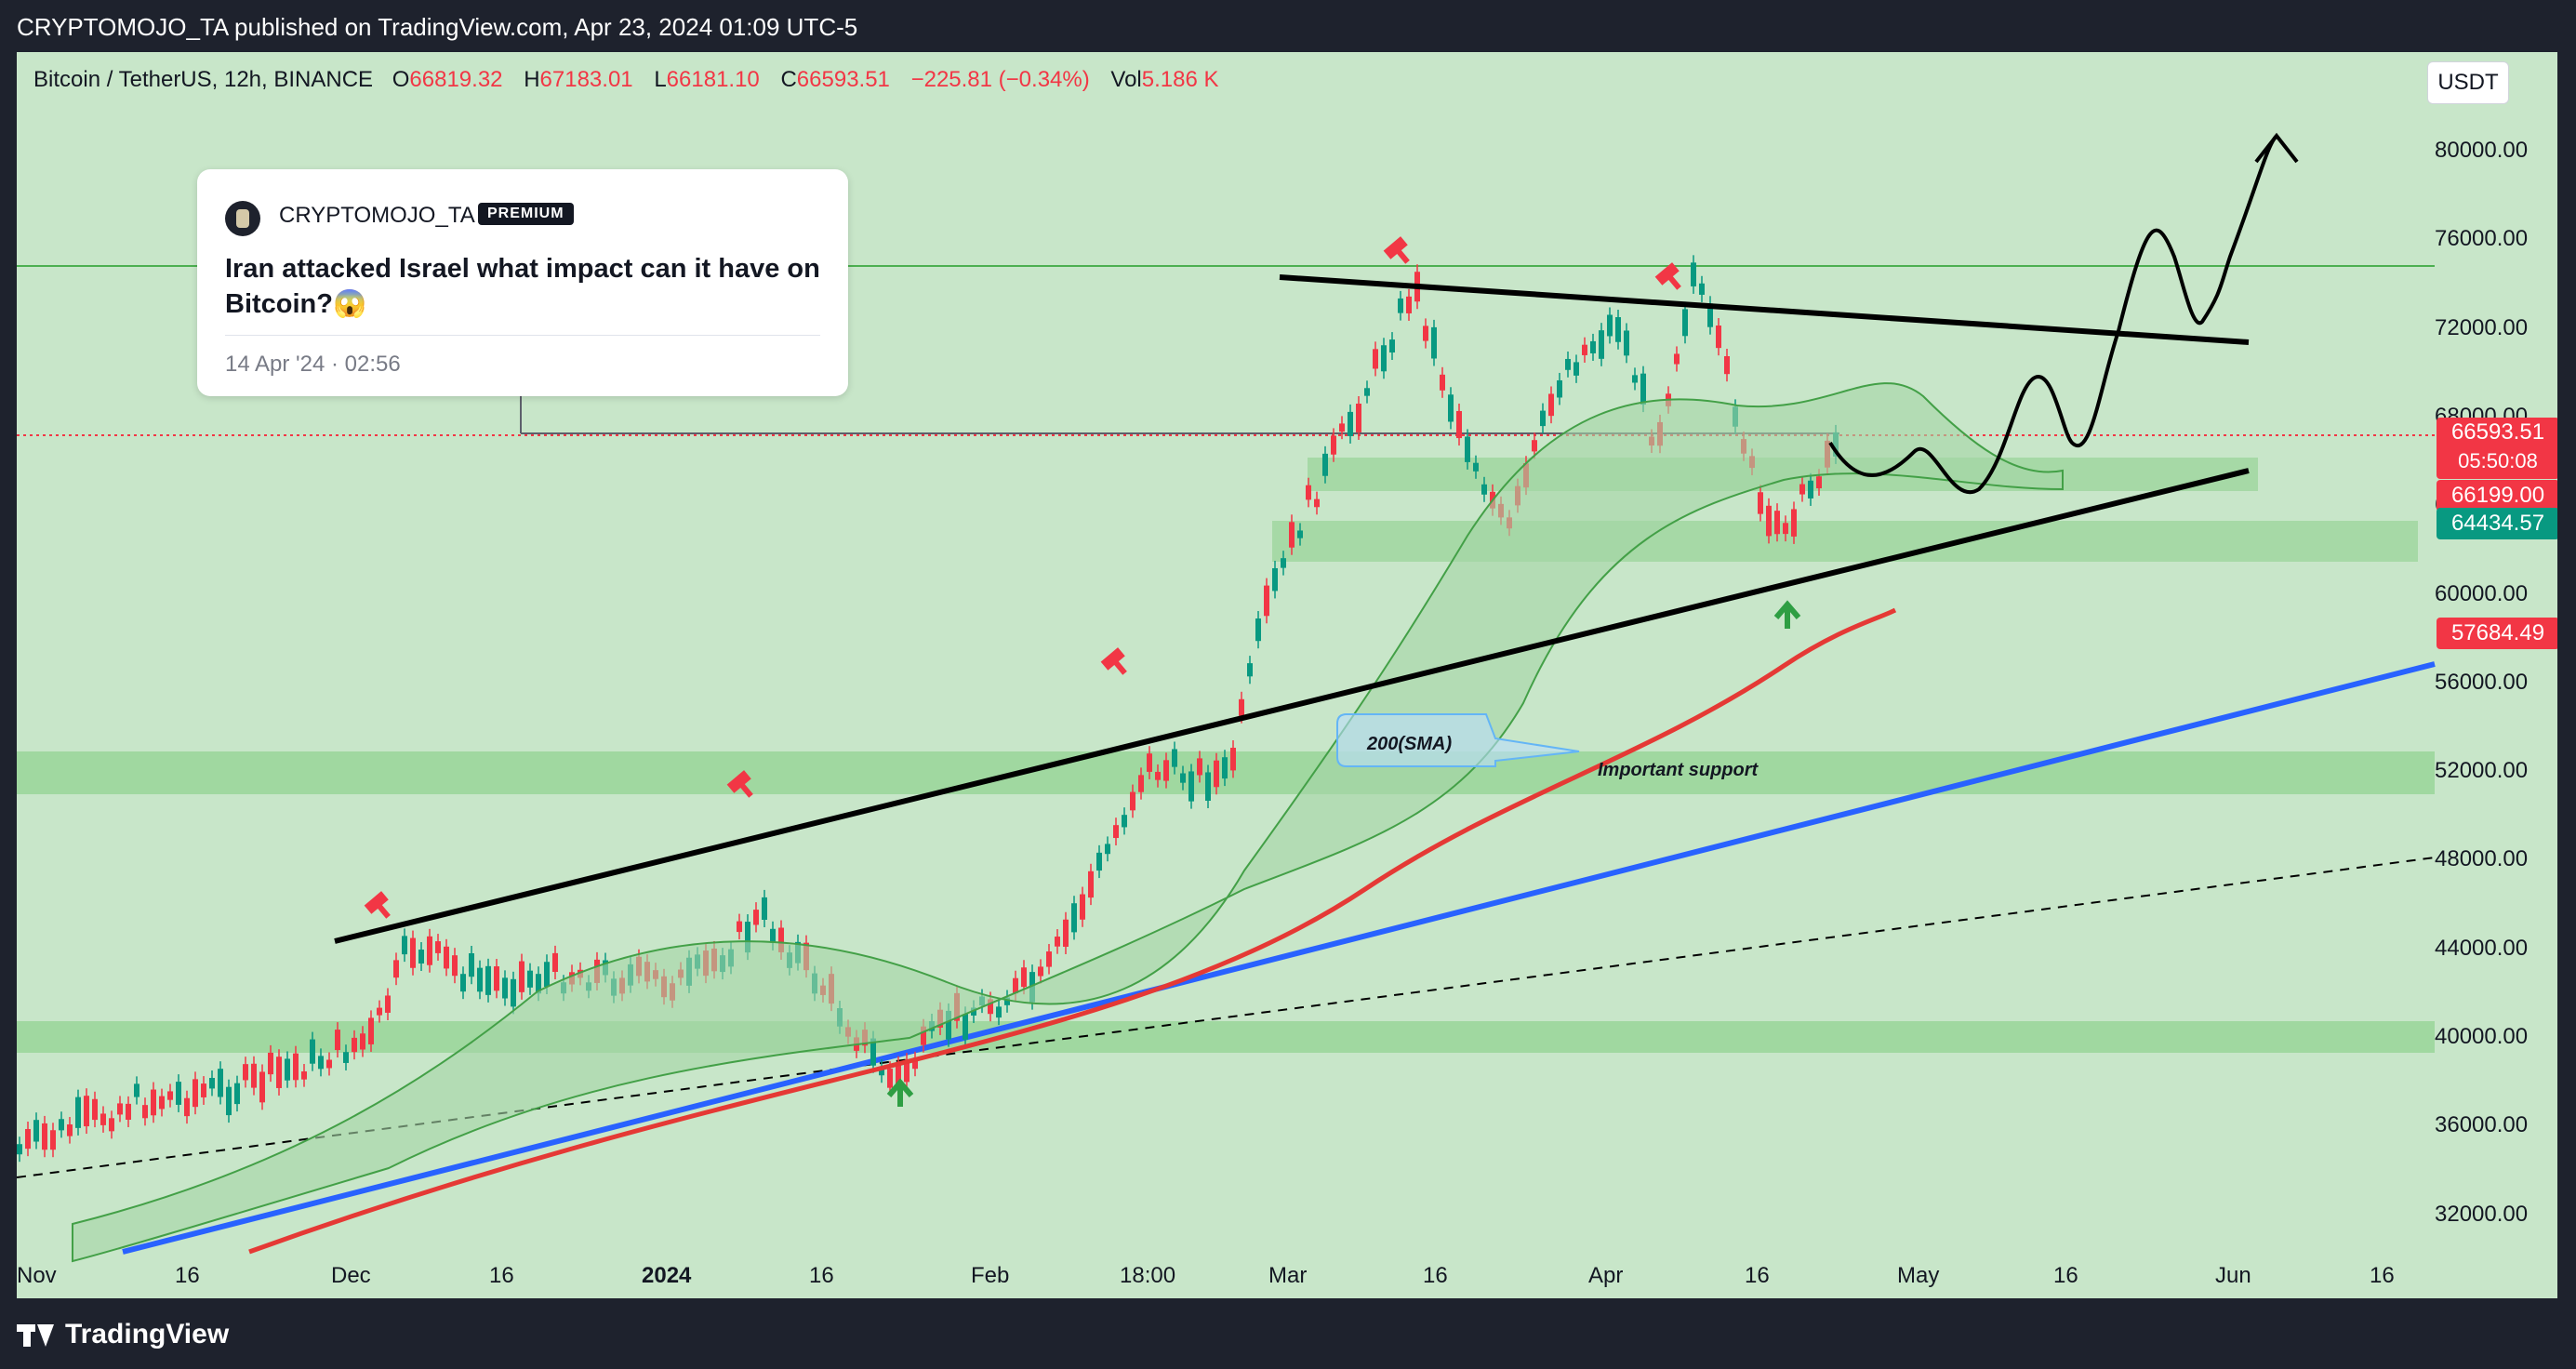 The width and height of the screenshot is (2576, 1369). What do you see at coordinates (123, 1335) in the screenshot?
I see `tradingview-logo: TradingView` at bounding box center [123, 1335].